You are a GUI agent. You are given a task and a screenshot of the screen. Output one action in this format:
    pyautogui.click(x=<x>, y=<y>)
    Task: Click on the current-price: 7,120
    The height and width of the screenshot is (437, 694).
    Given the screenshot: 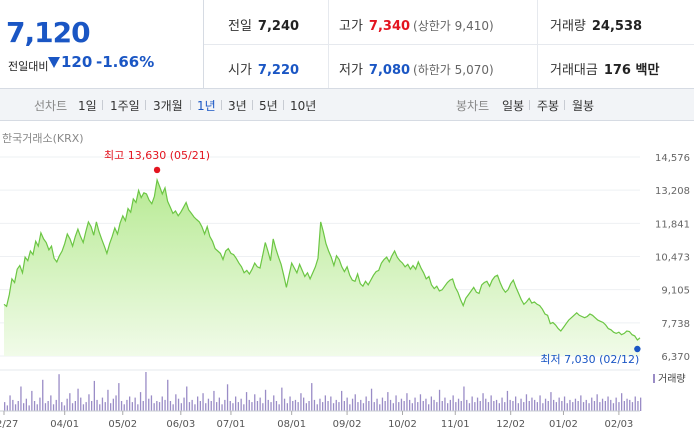 What is the action you would take?
    pyautogui.click(x=48, y=32)
    